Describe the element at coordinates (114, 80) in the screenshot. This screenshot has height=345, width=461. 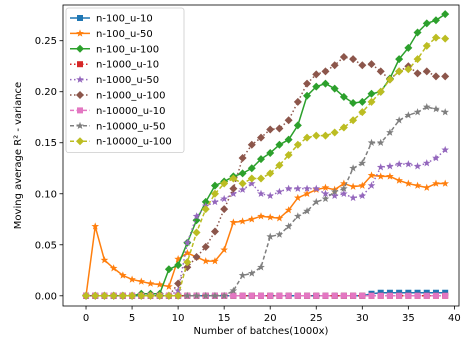
I see `legend-item: n-1000_u-50` at that location.